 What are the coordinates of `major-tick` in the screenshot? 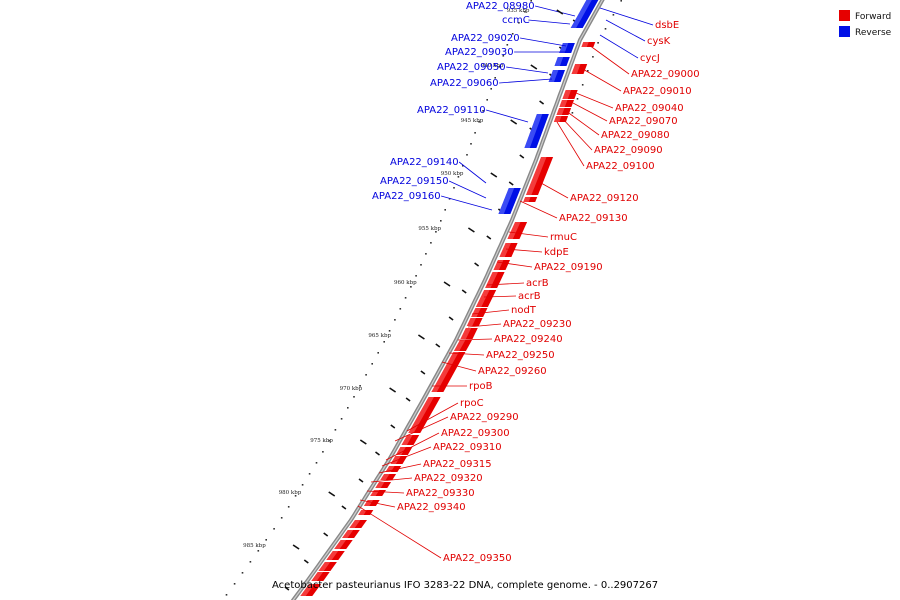 It's located at (421, 337).